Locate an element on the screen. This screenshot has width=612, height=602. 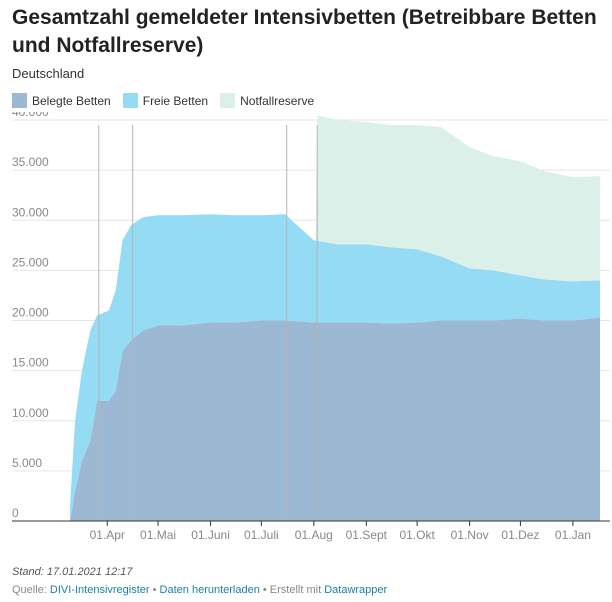
source-link: DIVI-Intensivregister is located at coordinates (99, 590).